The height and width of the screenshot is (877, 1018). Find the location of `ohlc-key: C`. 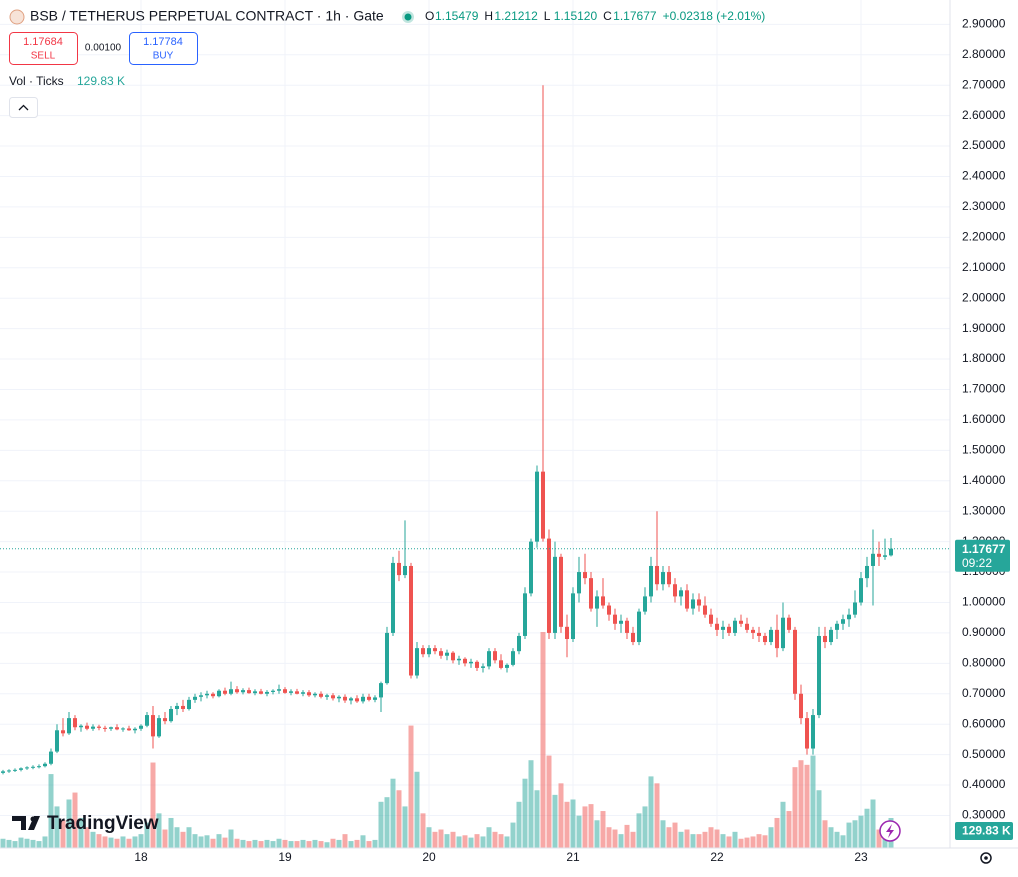

ohlc-key: C is located at coordinates (607, 16).